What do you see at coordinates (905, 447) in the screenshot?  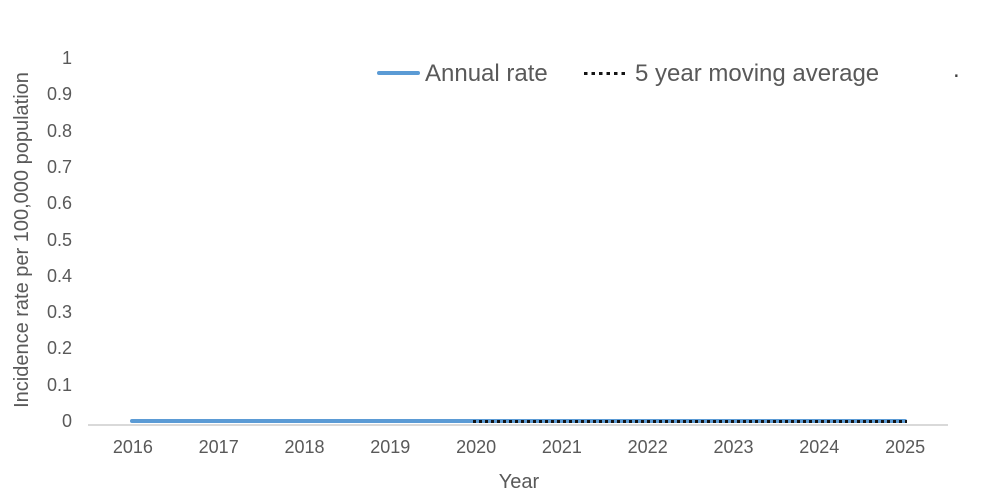 I see `x-tick-label: 2025` at bounding box center [905, 447].